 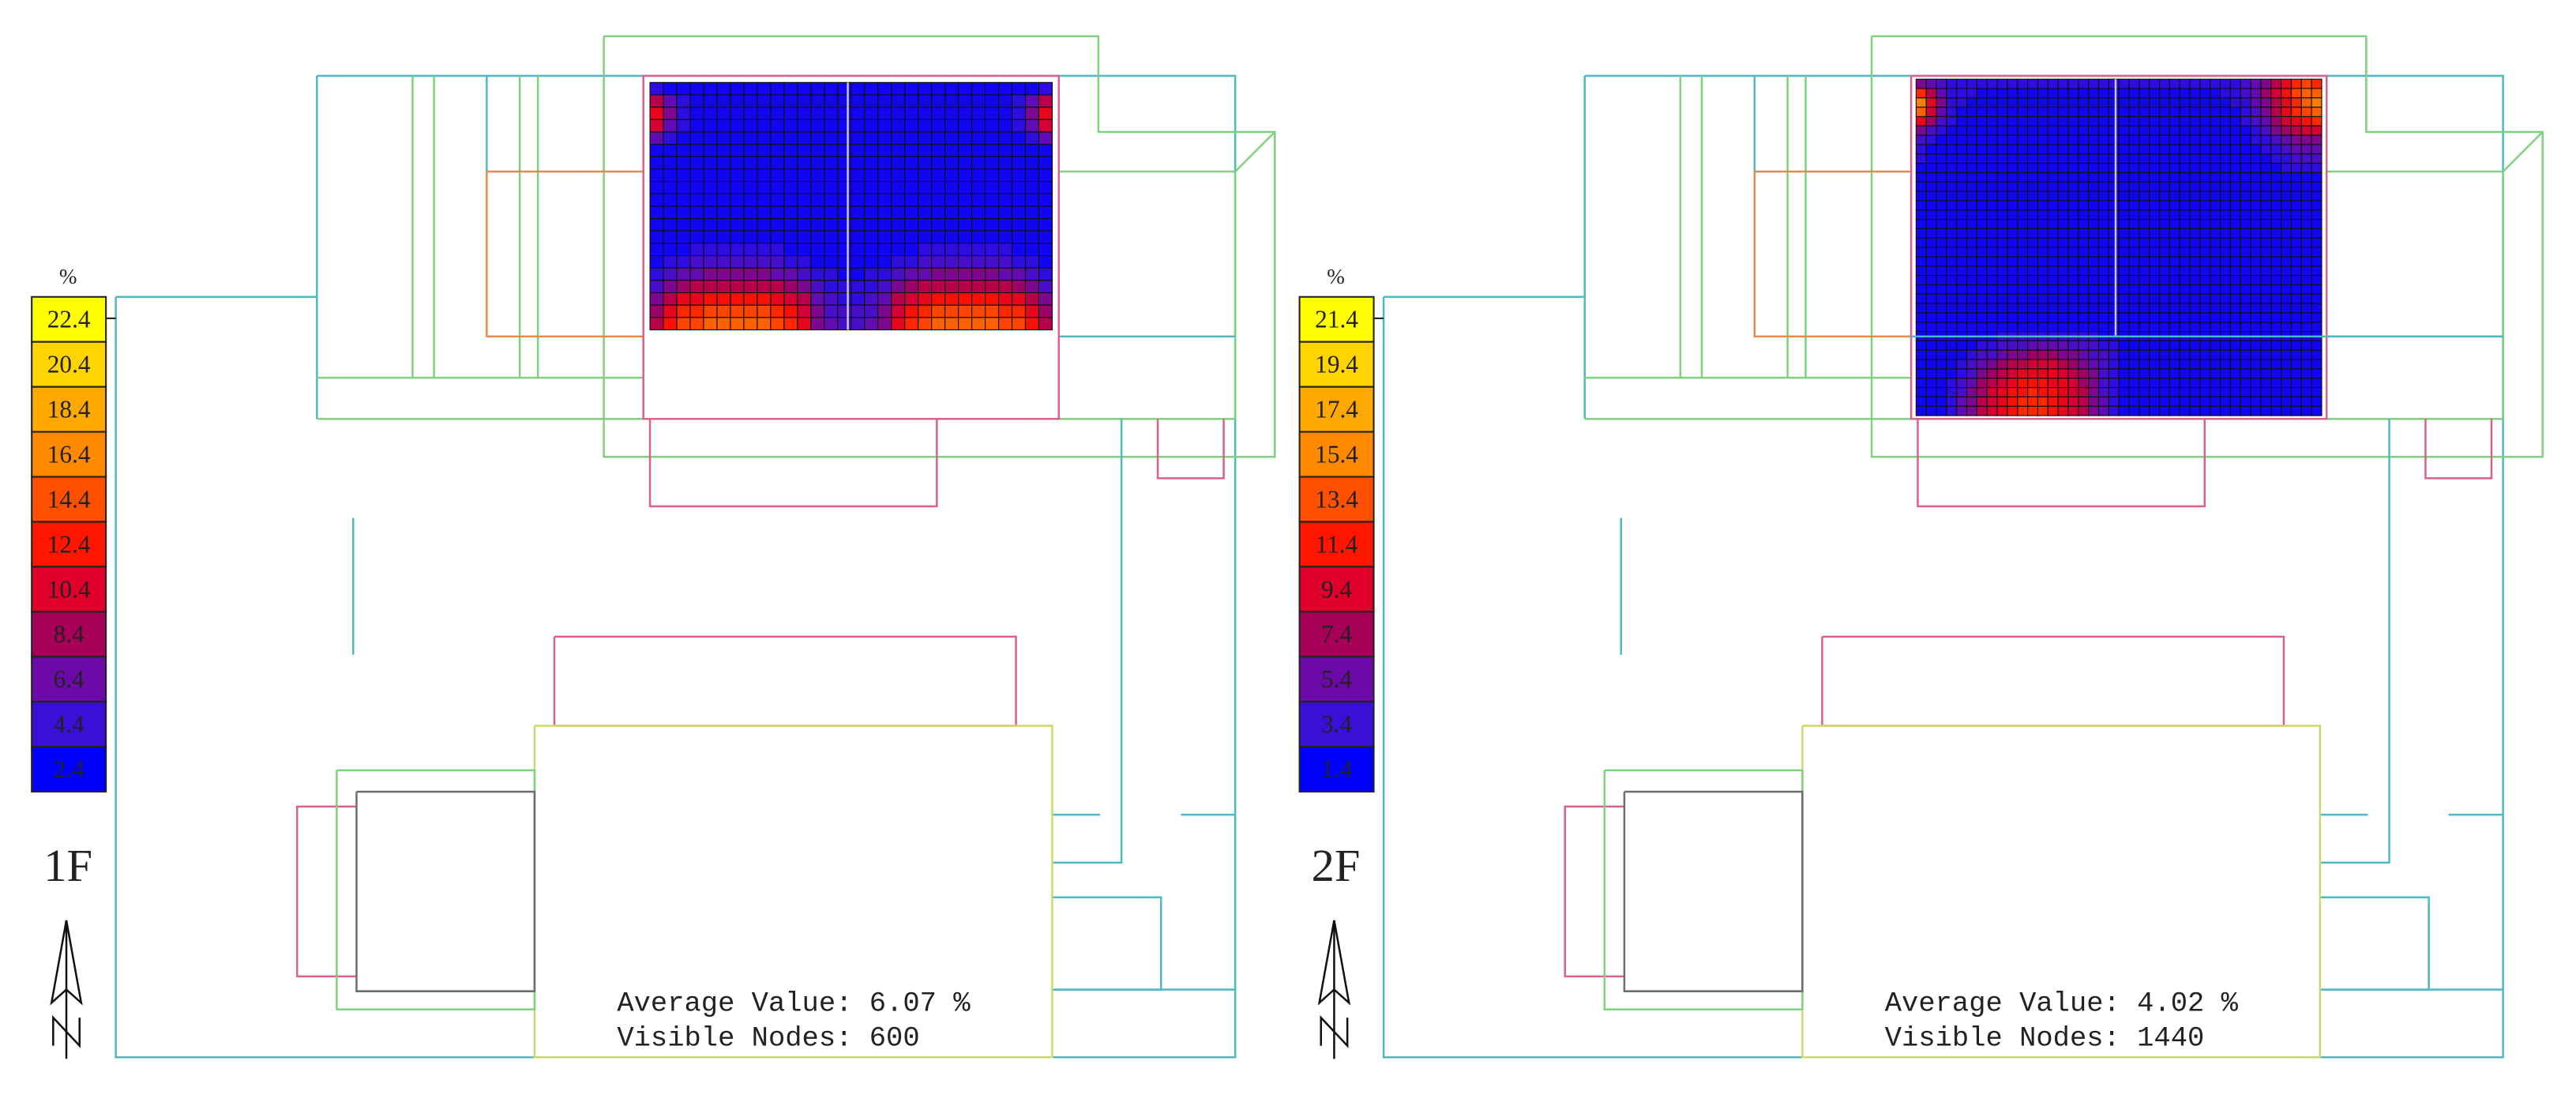 What do you see at coordinates (794, 1004) in the screenshot?
I see `average-value: Average Value: 6.07 %` at bounding box center [794, 1004].